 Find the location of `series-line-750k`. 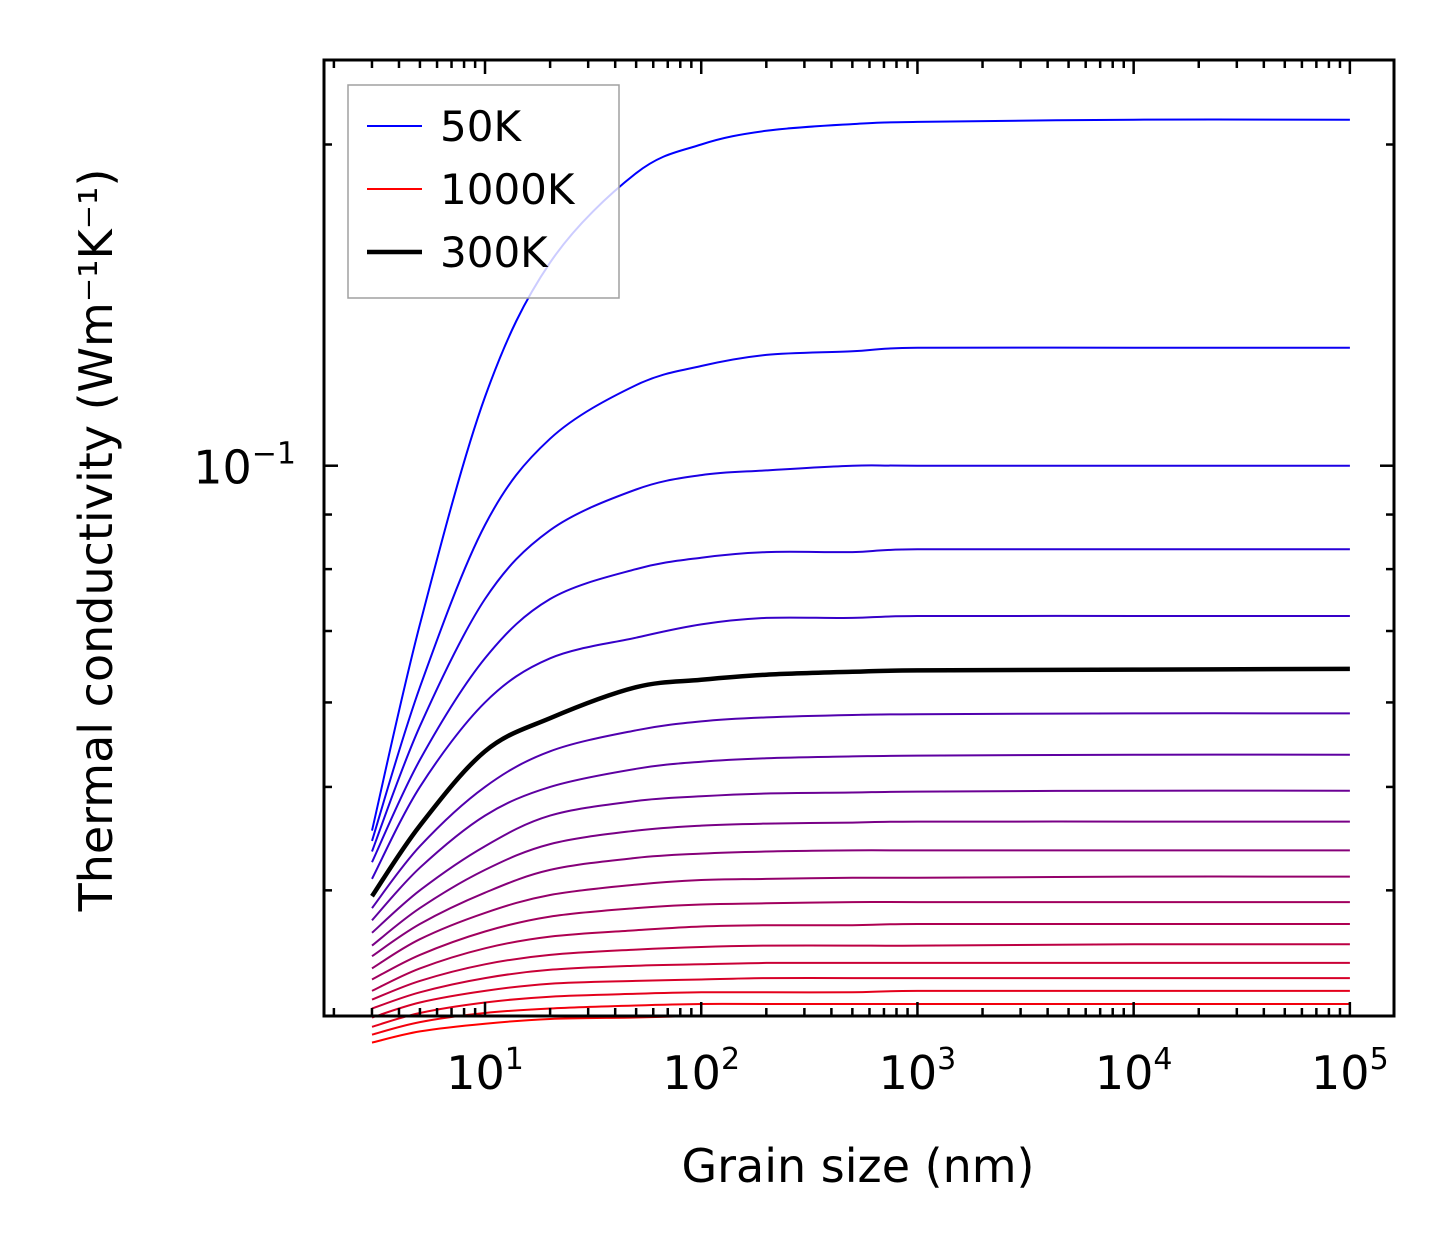

series-line-750k is located at coordinates (860, 972).